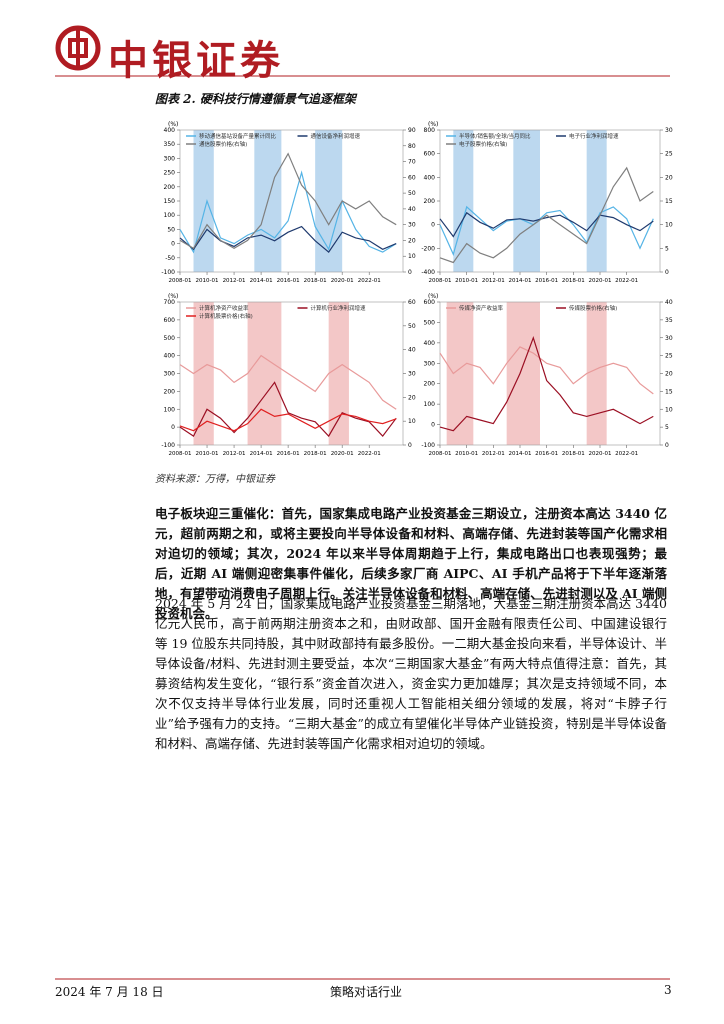  I want to click on y2-tick-label: 40, so click(412, 209).